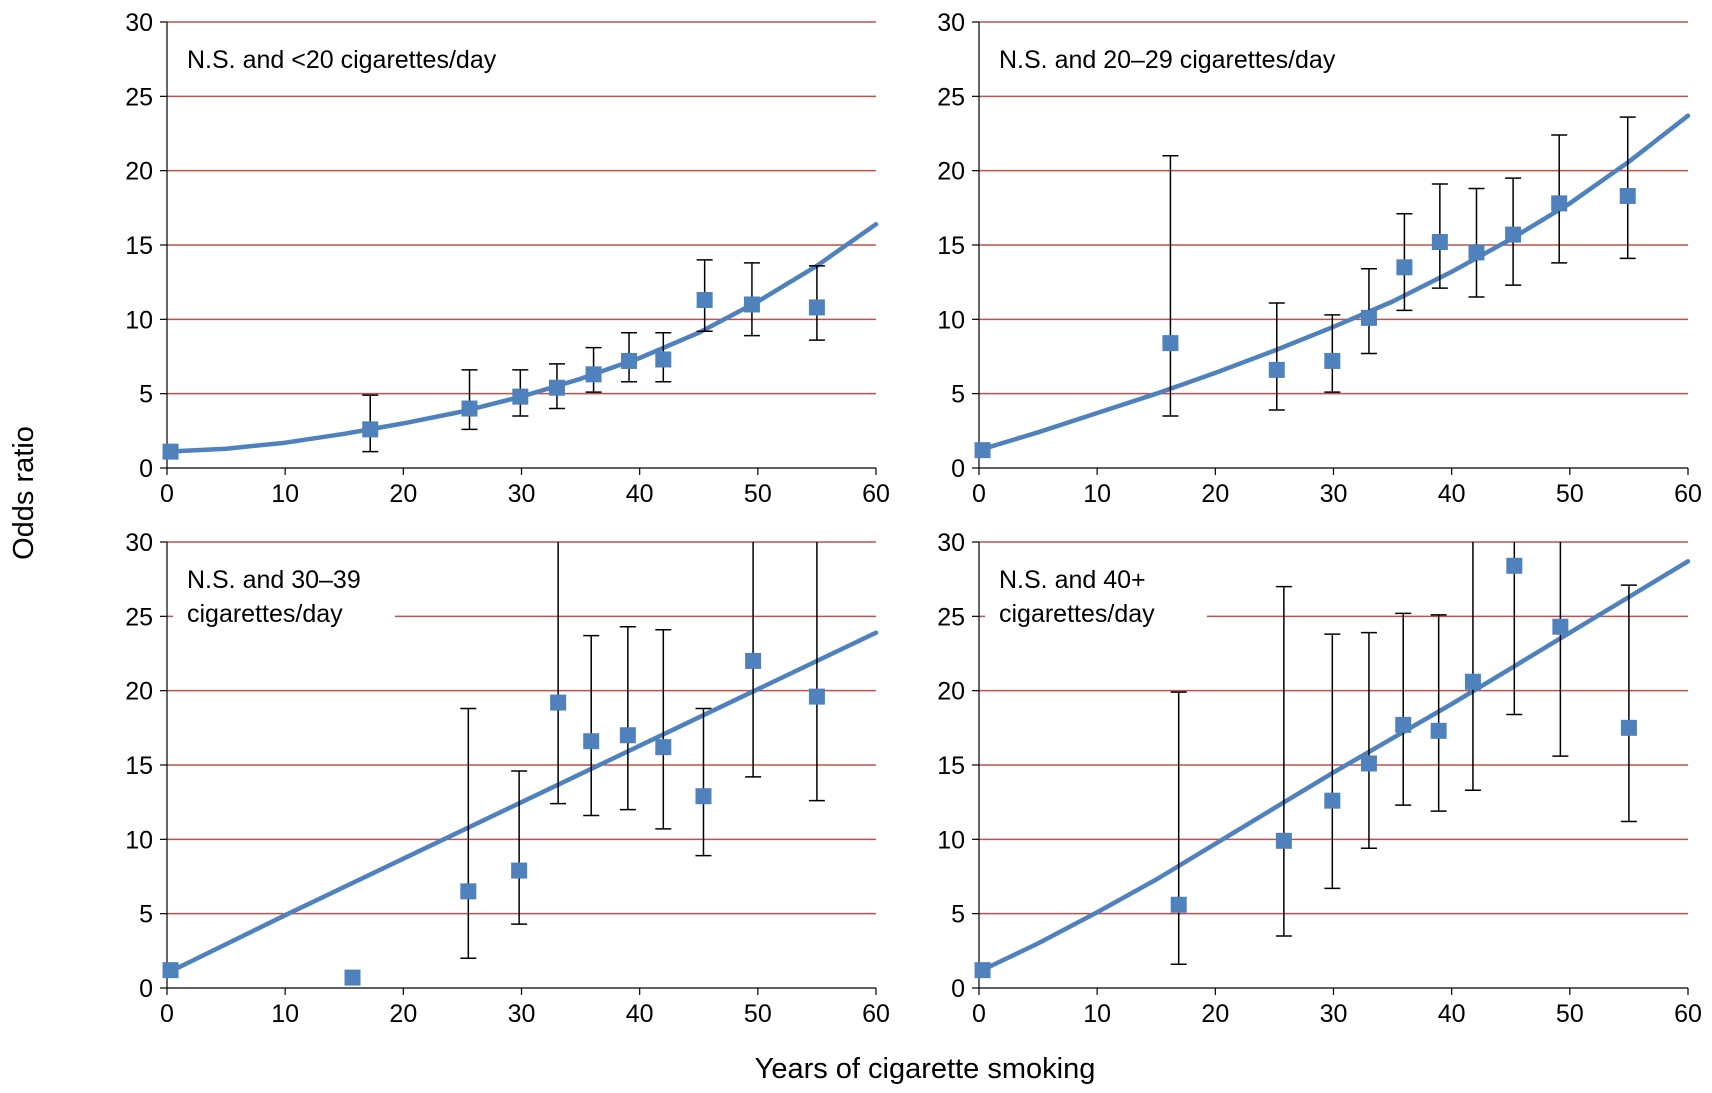 The height and width of the screenshot is (1093, 1712). I want to click on panel-label: N.S. and 20–29 cigarettes/day, so click(1167, 60).